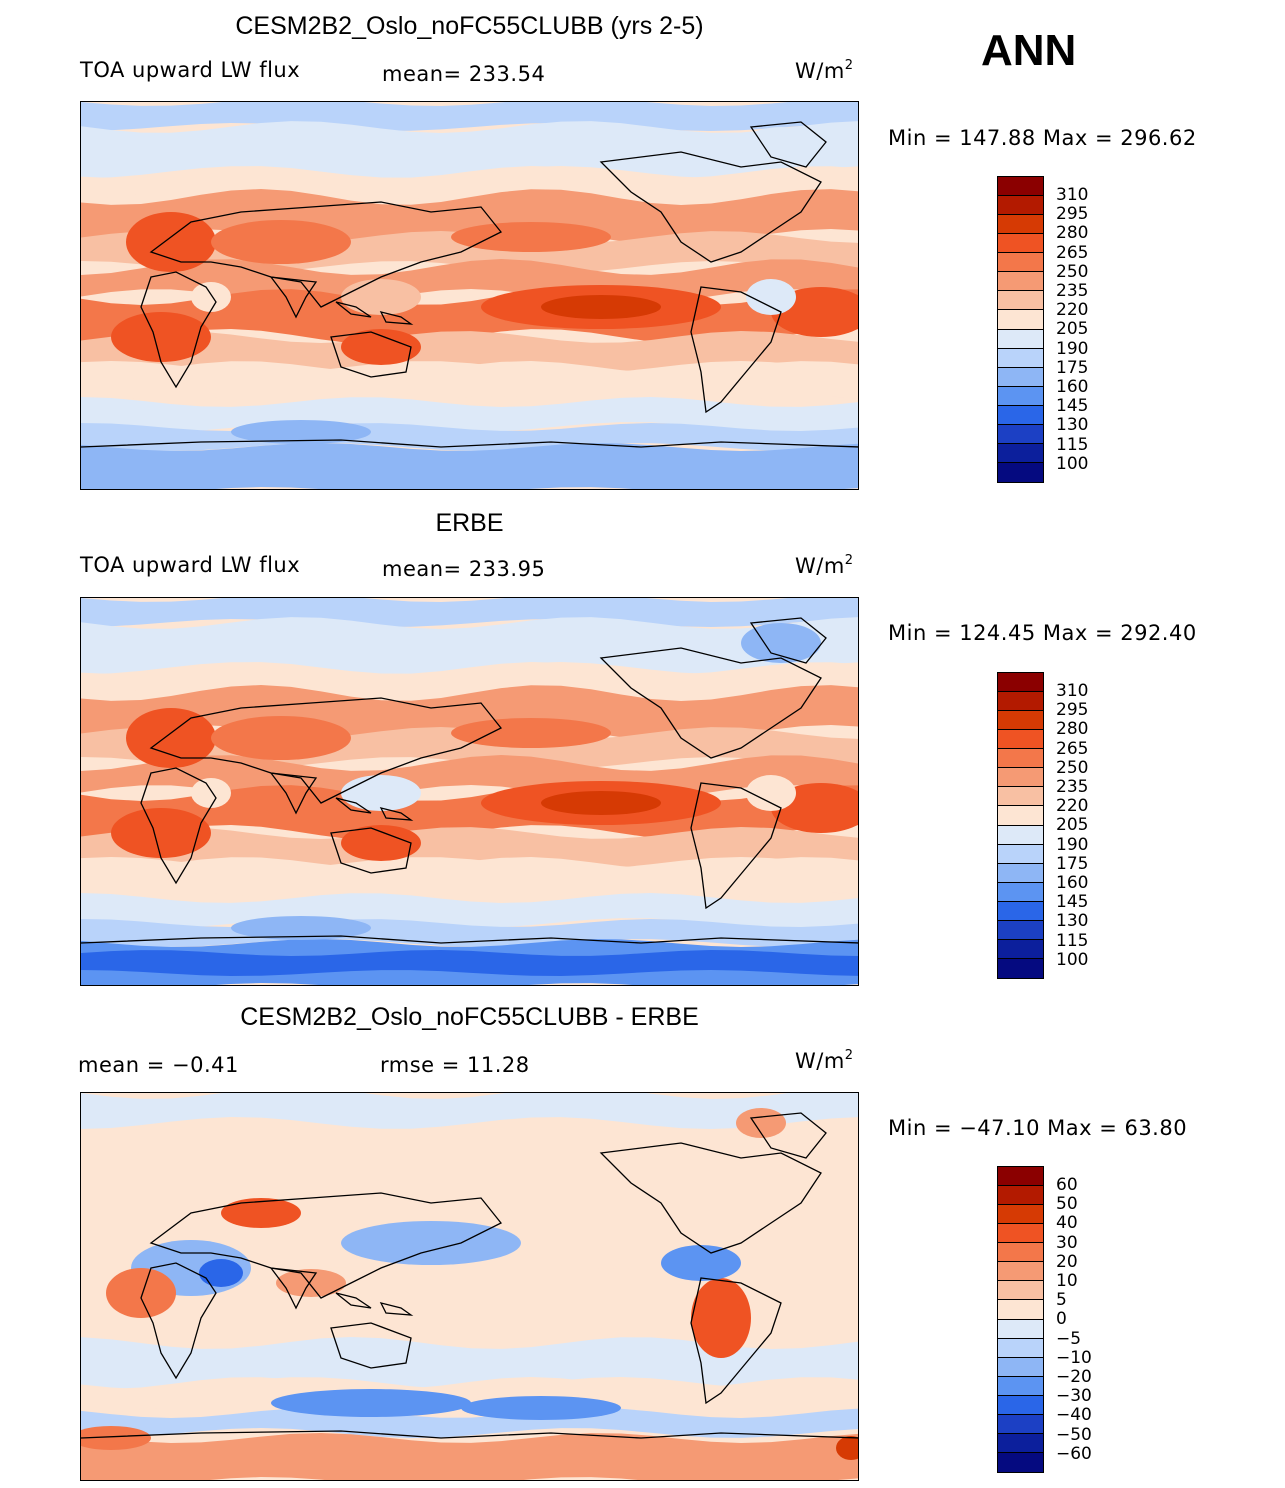  What do you see at coordinates (469, 1111) in the screenshot?
I see `north-polar-band` at bounding box center [469, 1111].